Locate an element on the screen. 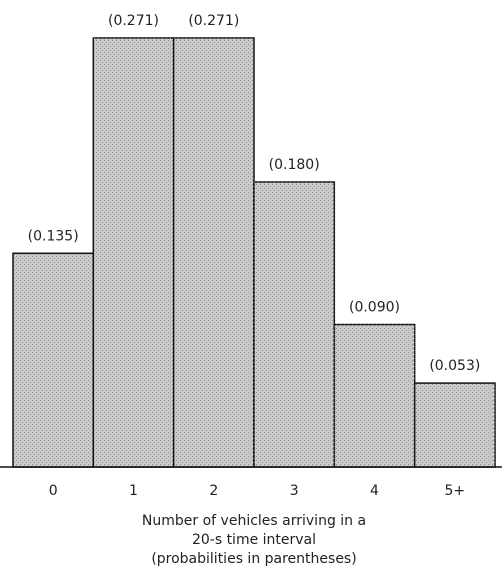 This screenshot has height=573, width=502. x-tick-label: 1 is located at coordinates (133, 491).